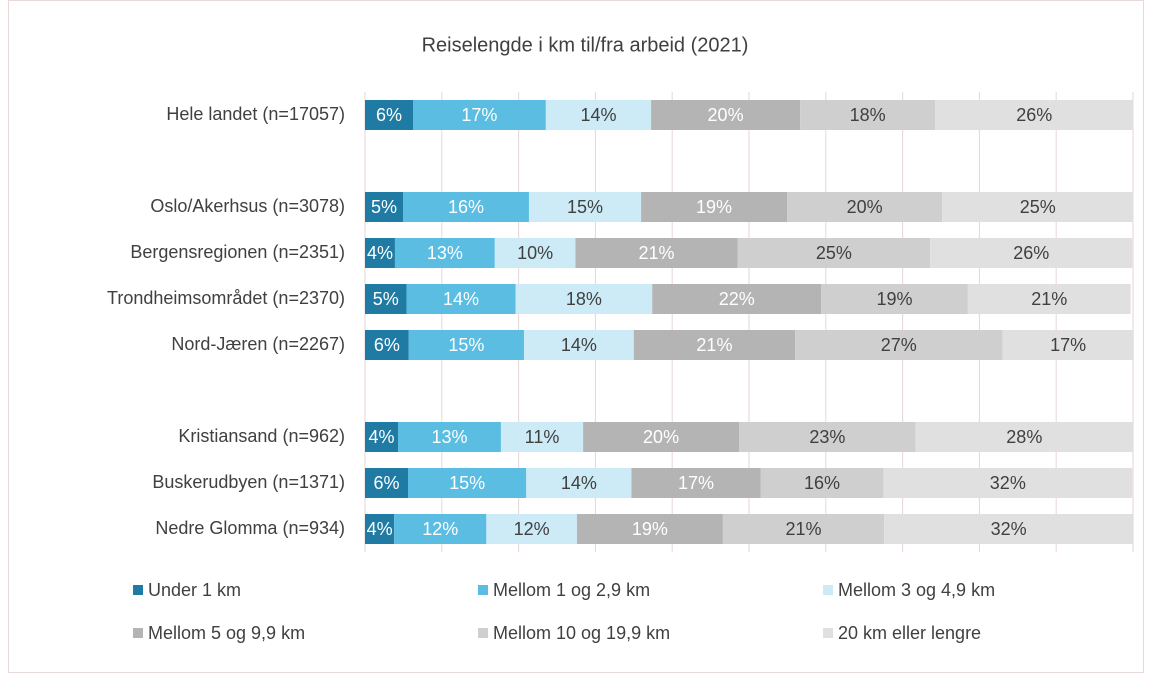 The image size is (1153, 673). Describe the element at coordinates (1031, 253) in the screenshot. I see `data-label: 26%` at that location.